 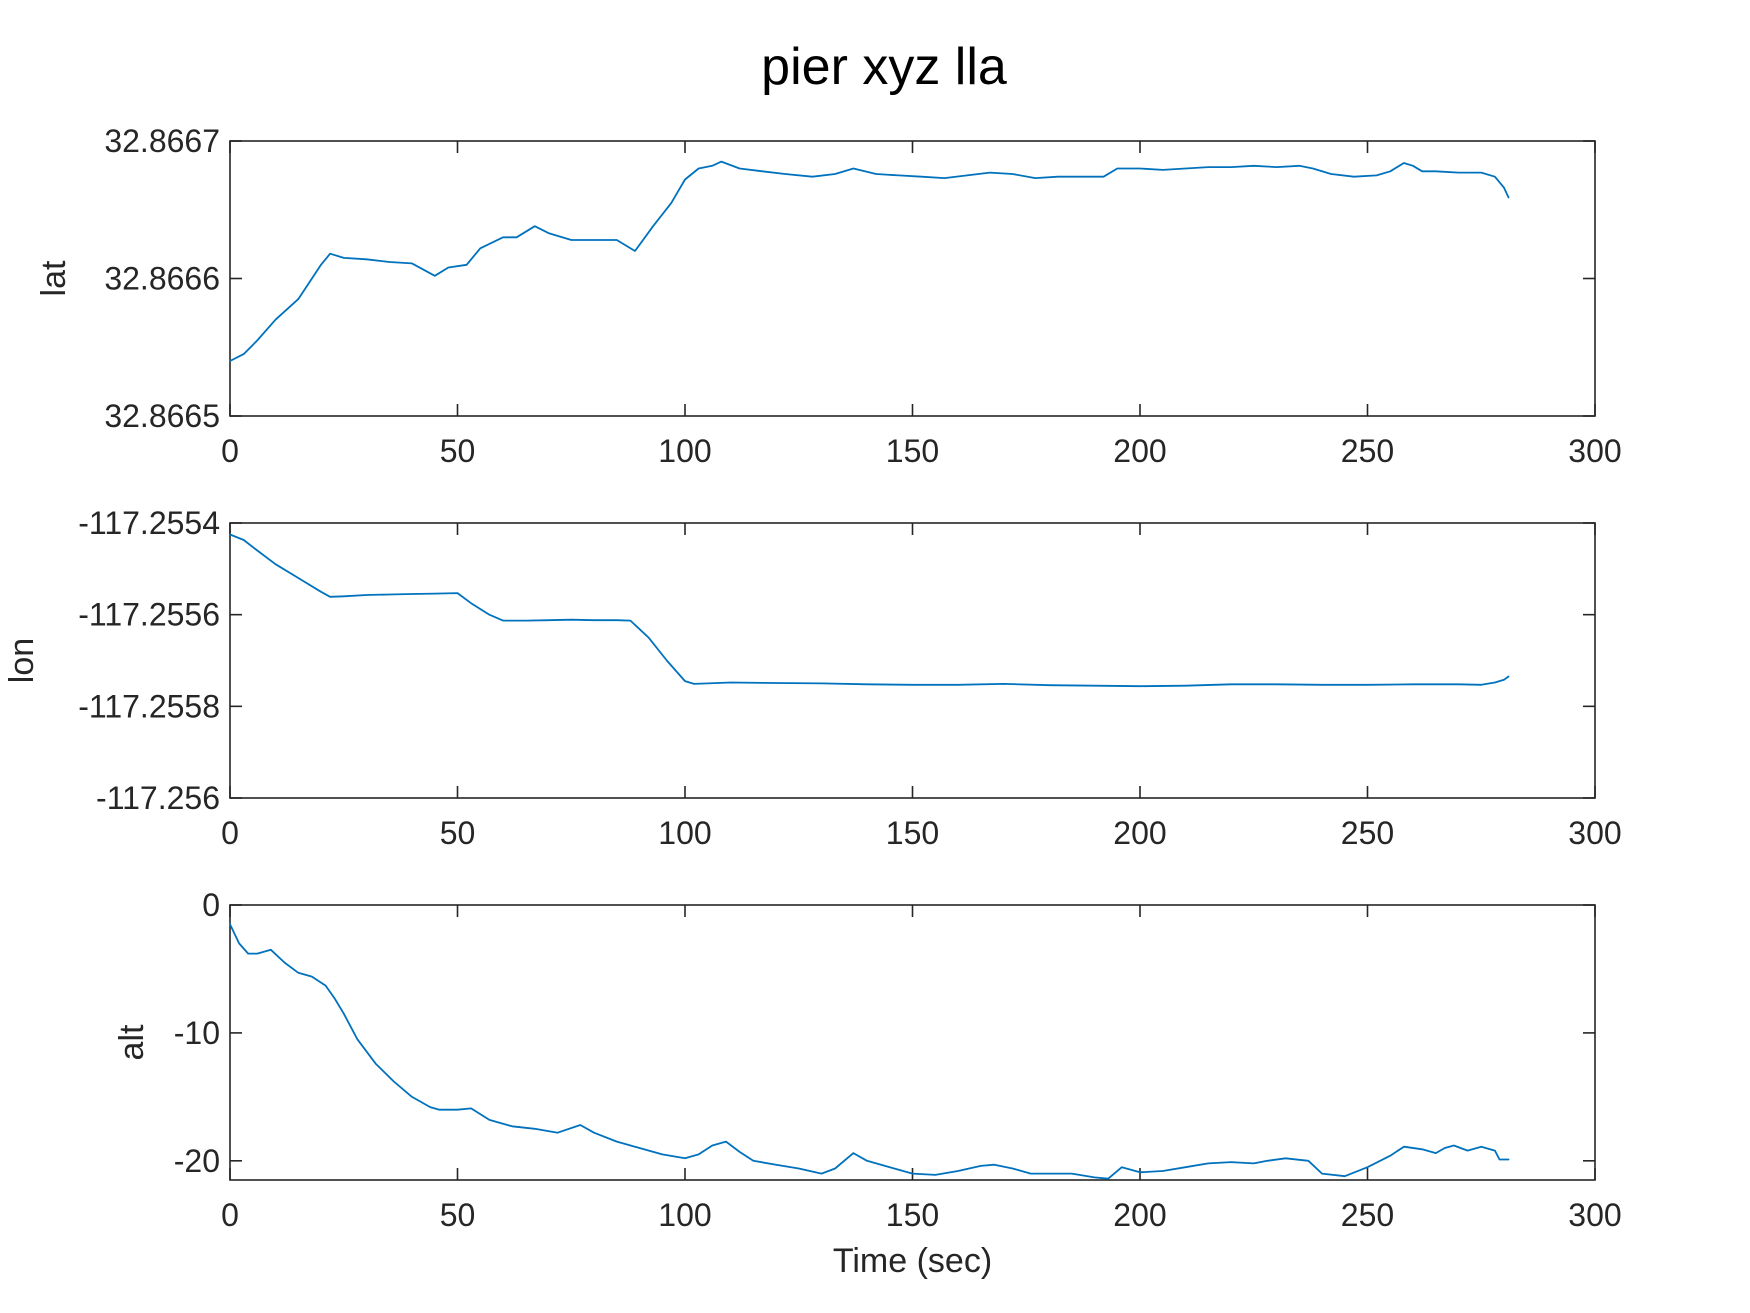 What do you see at coordinates (162, 141) in the screenshot?
I see `lat-ytick-label: 32.8667` at bounding box center [162, 141].